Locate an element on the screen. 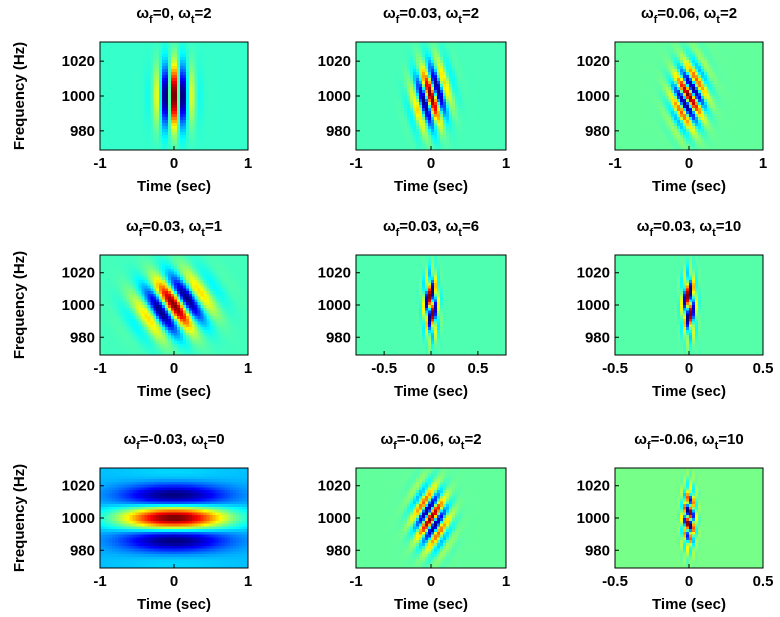 The width and height of the screenshot is (780, 617). title-text: =0.03, ω is located at coordinates (428, 13).